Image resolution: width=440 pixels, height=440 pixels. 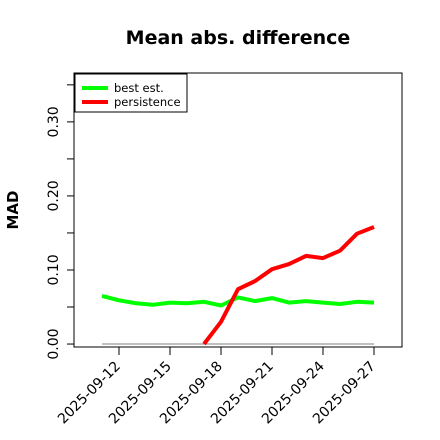 I want to click on legend-box, so click(x=131, y=93).